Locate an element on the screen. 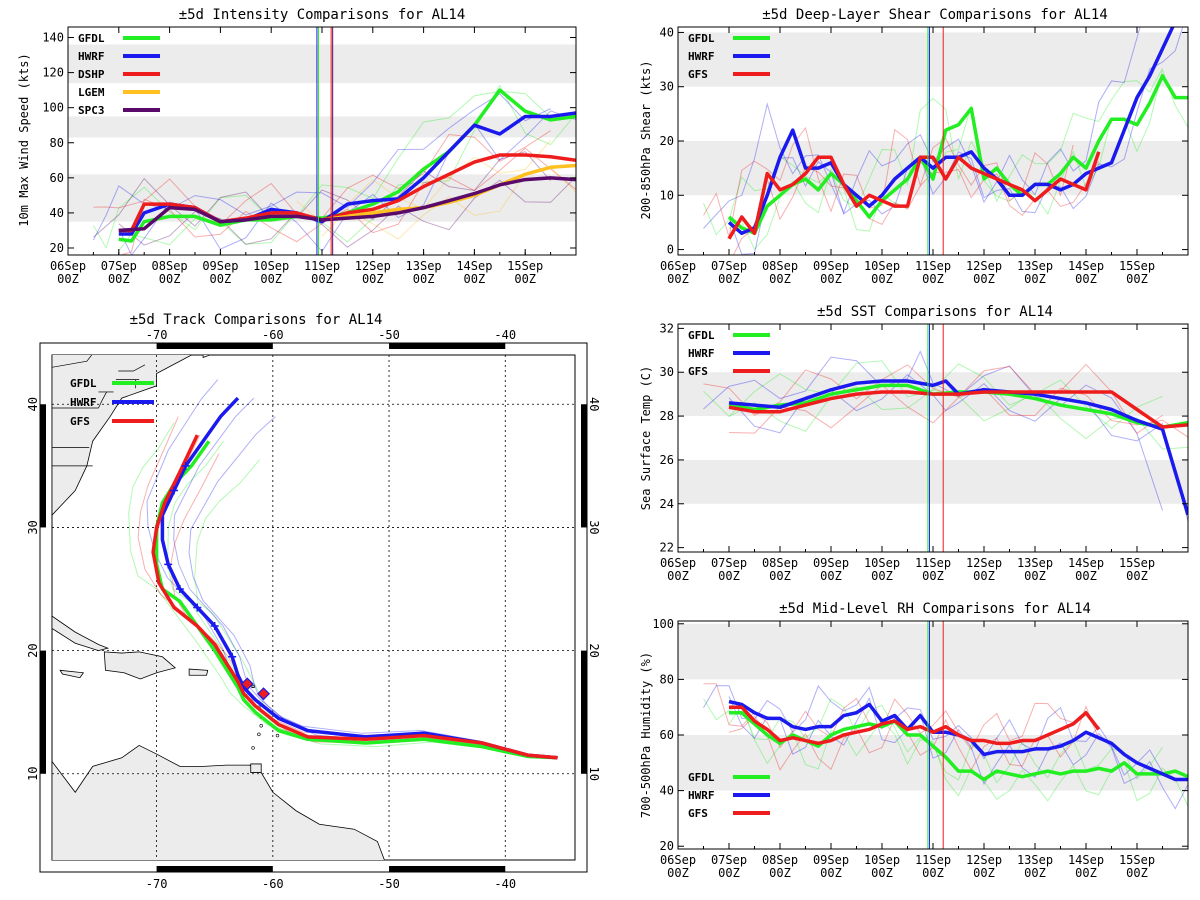 Image resolution: width=1200 pixels, height=900 pixels. shear-ytick-label: 0 is located at coordinates (670, 250).